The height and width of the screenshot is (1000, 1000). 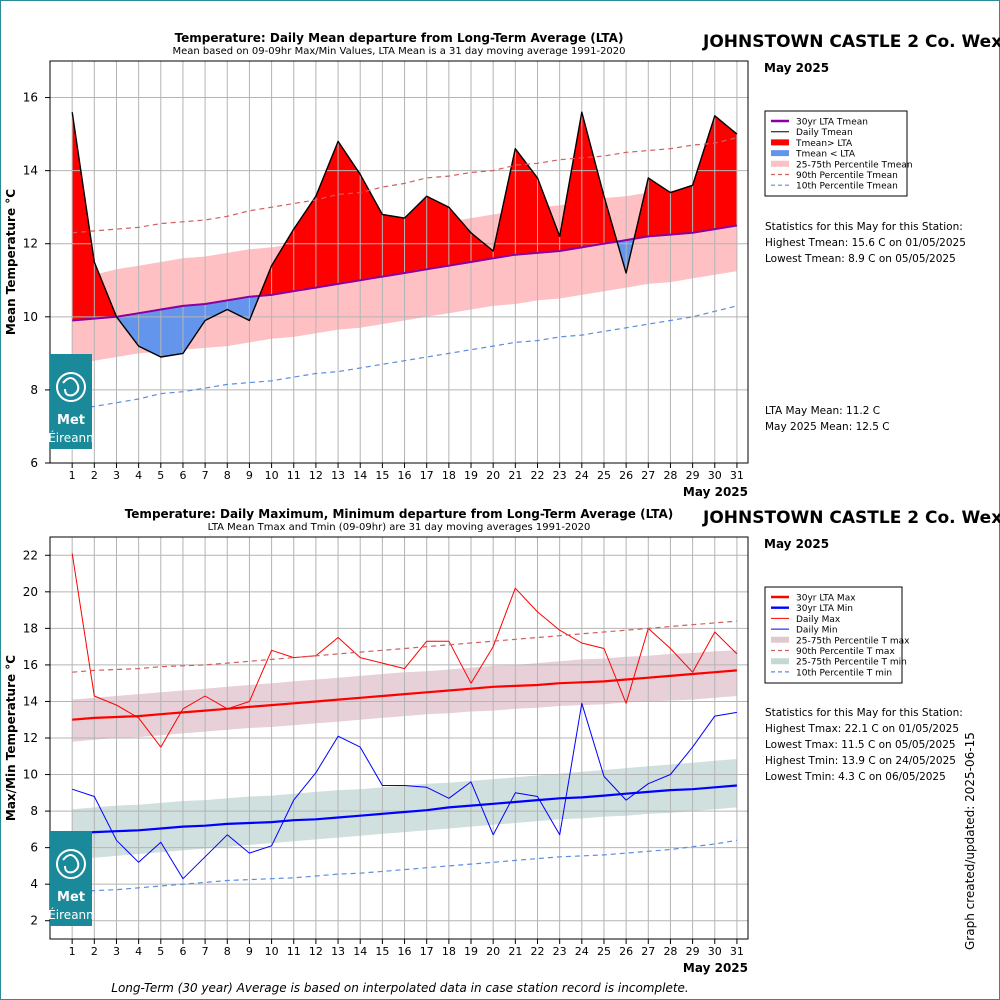 I want to click on legend-label: 10th Percentile Tmean, so click(x=847, y=187).